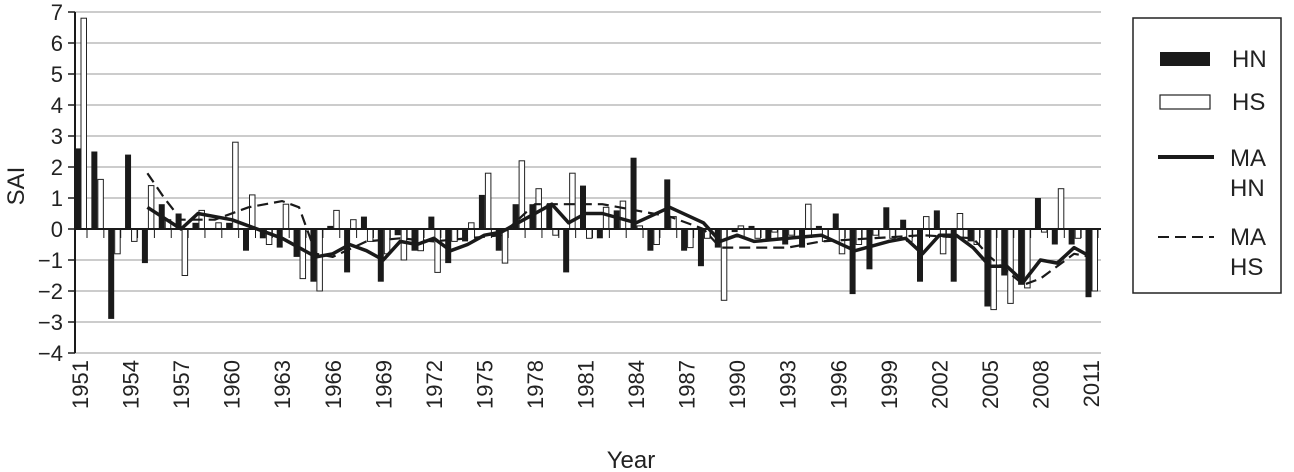 Image resolution: width=1294 pixels, height=472 pixels. I want to click on x-tick-label: 1981, so click(586, 384).